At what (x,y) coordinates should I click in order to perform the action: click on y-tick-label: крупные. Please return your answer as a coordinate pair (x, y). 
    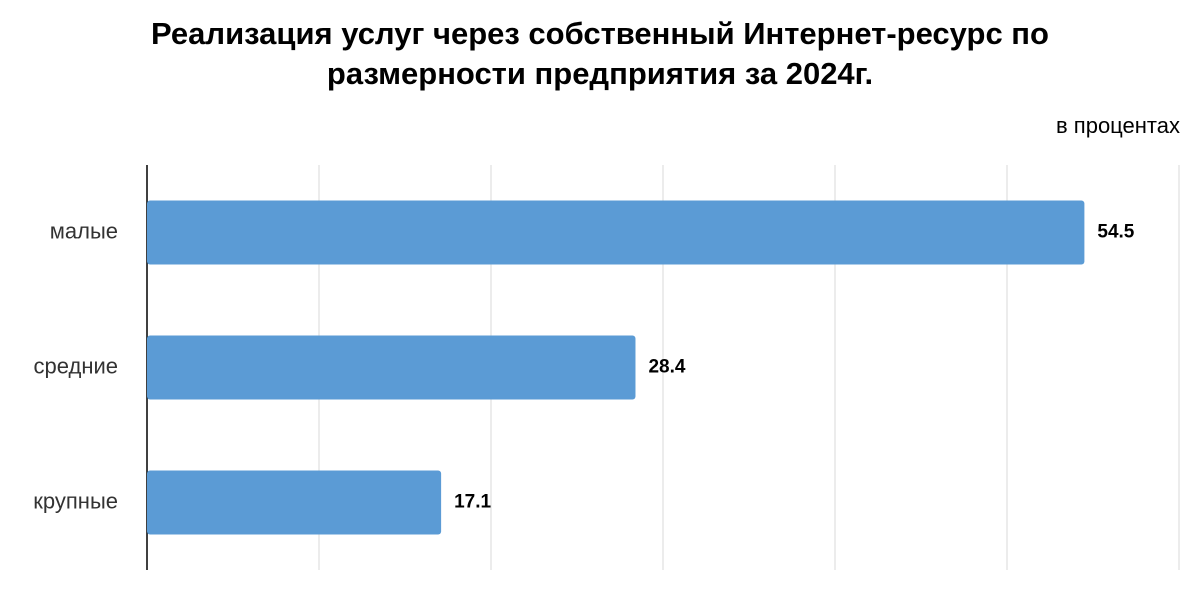
    Looking at the image, I should click on (75, 500).